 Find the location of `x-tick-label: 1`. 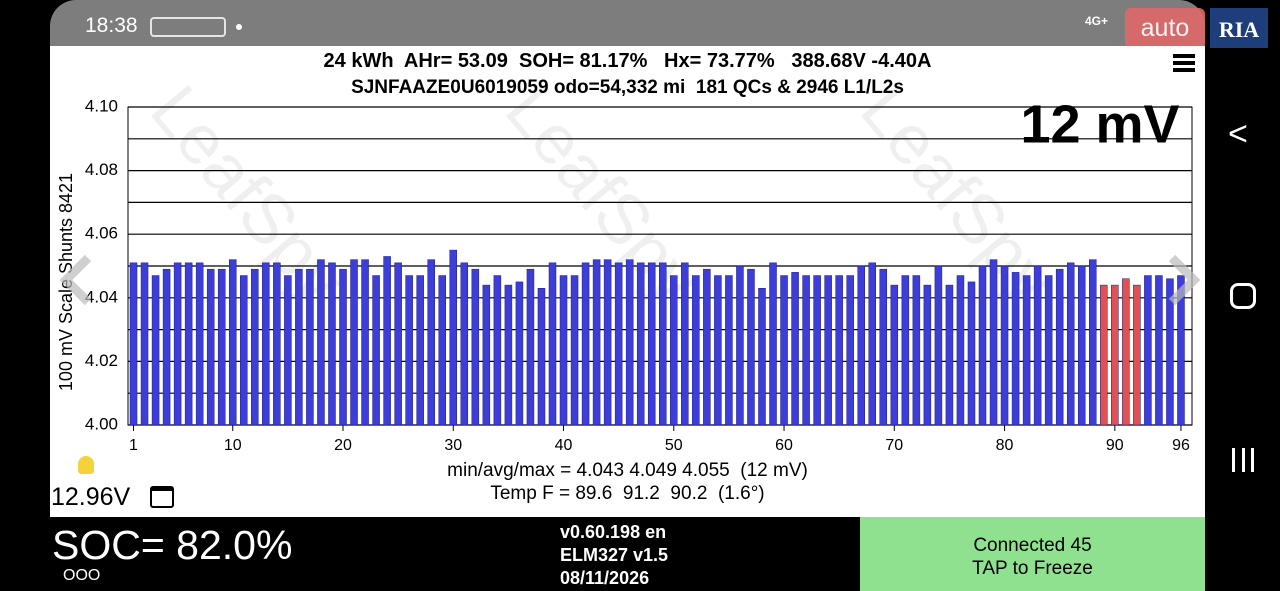

x-tick-label: 1 is located at coordinates (133, 445).